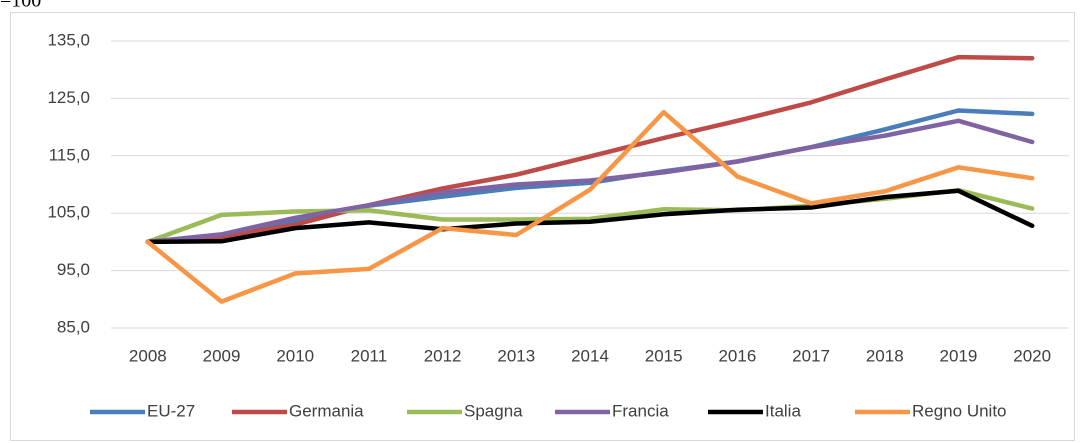  Describe the element at coordinates (73, 326) in the screenshot. I see `y-tick-label: 85,0` at that location.